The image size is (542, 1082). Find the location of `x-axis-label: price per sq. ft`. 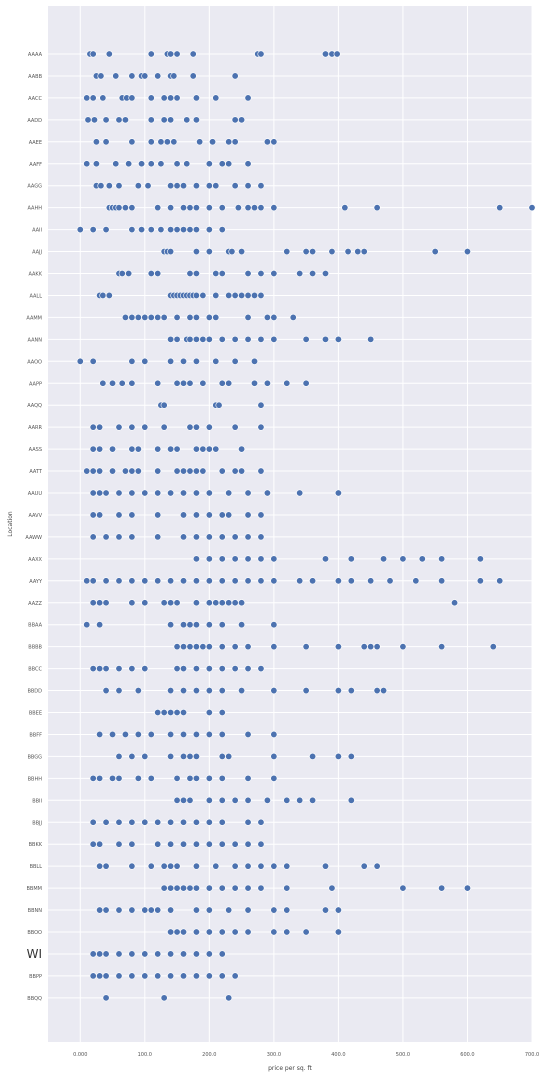

x-axis-label: price per sq. ft is located at coordinates (290, 1068).